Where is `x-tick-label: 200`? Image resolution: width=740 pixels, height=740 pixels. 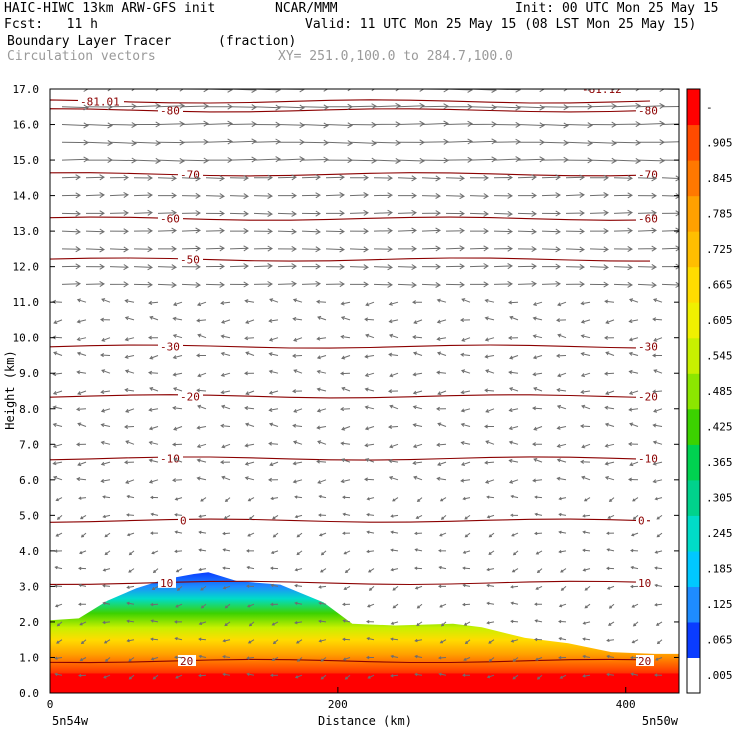
x-tick-label: 200 is located at coordinates (338, 704).